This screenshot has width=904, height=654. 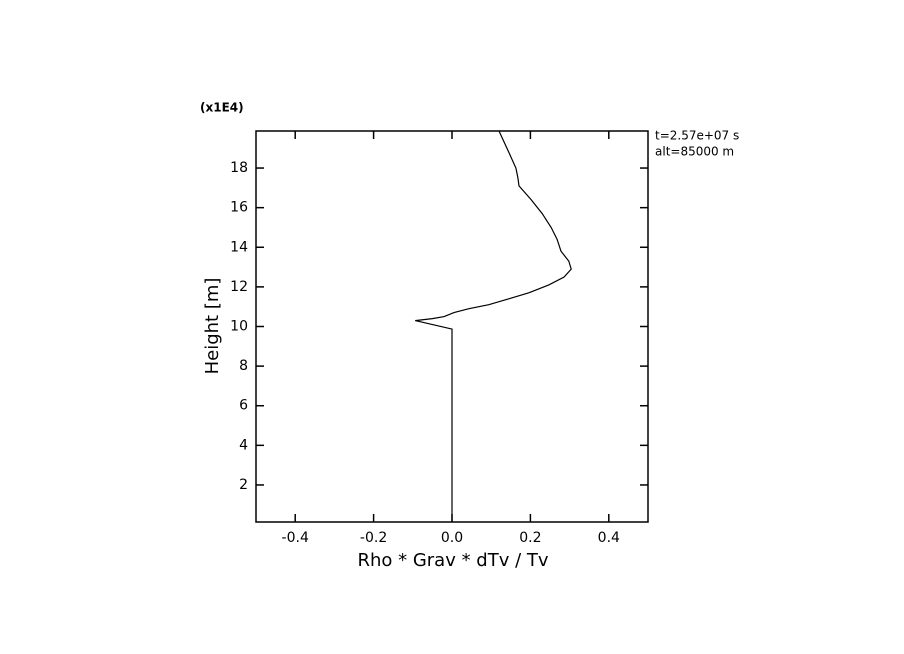 What do you see at coordinates (239, 287) in the screenshot?
I see `y-tick-label: 12` at bounding box center [239, 287].